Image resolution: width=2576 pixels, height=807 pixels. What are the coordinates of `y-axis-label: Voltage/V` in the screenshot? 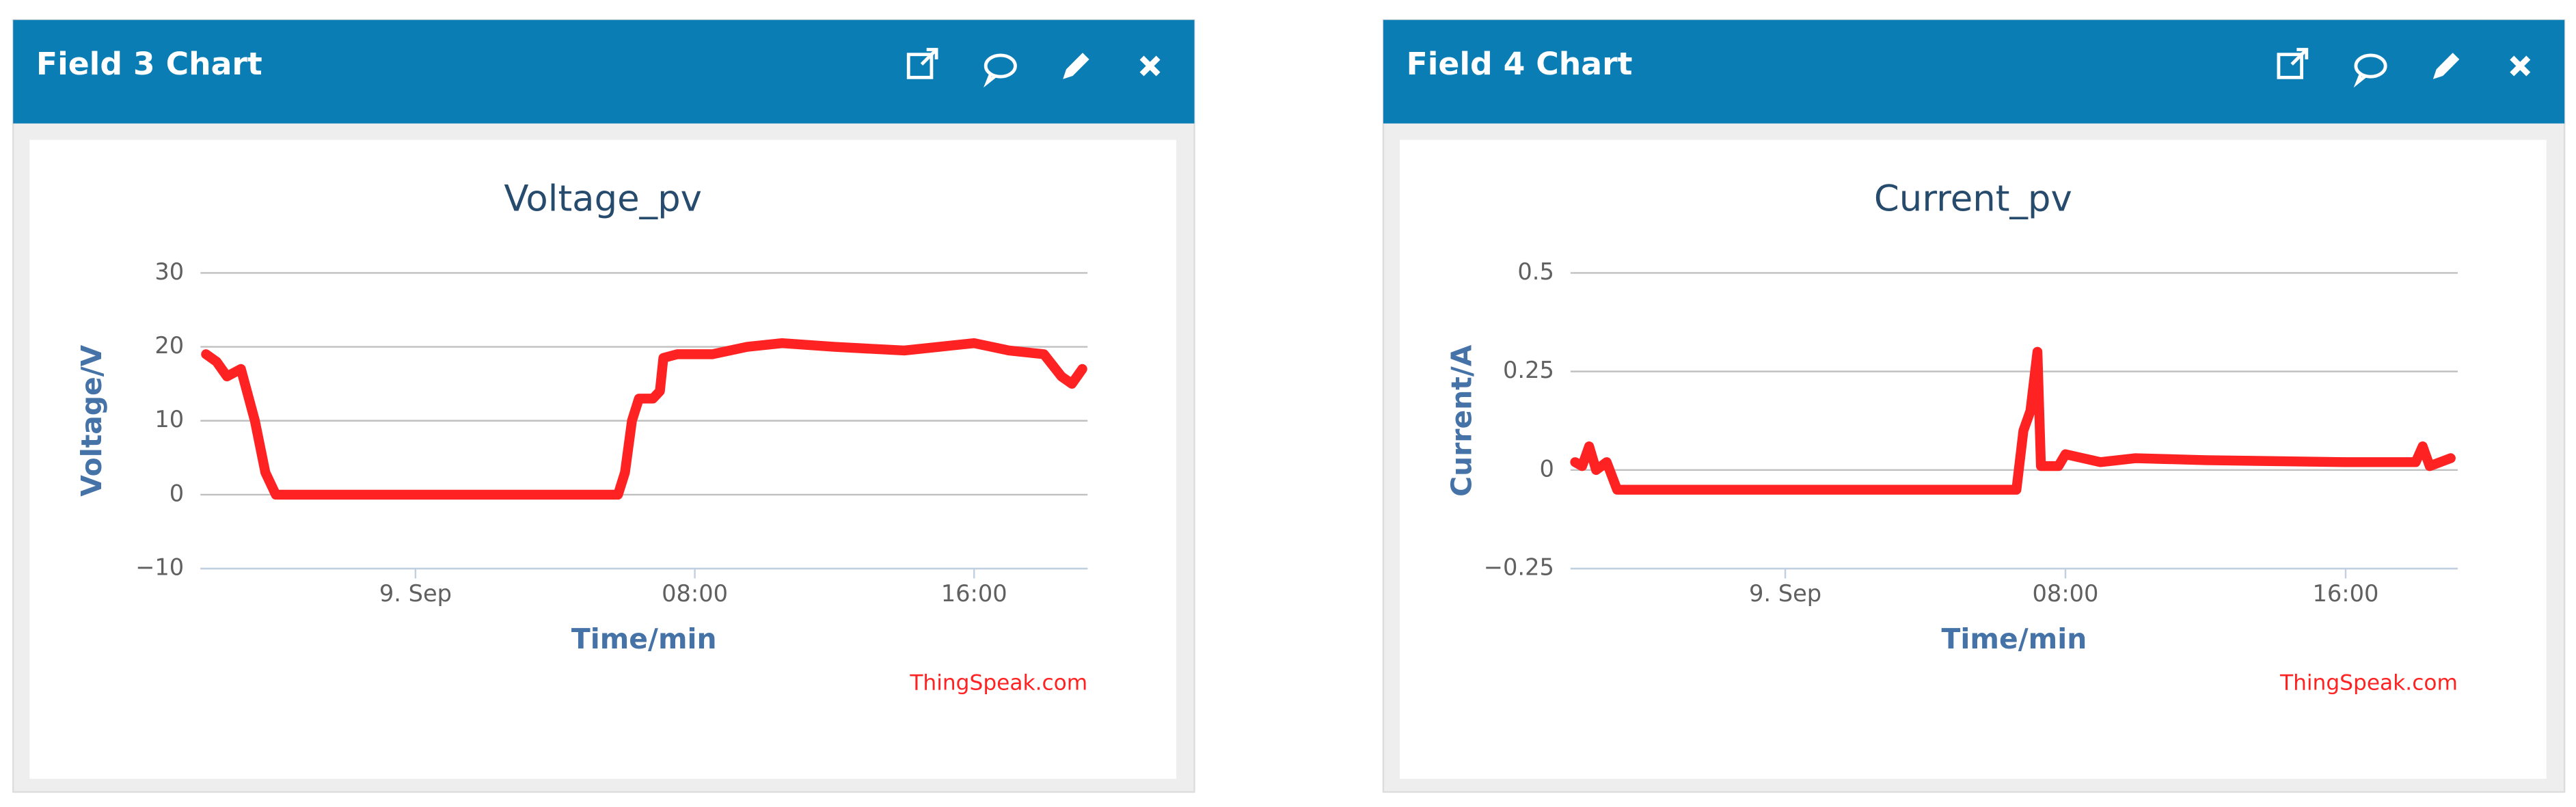 It's located at (91, 420).